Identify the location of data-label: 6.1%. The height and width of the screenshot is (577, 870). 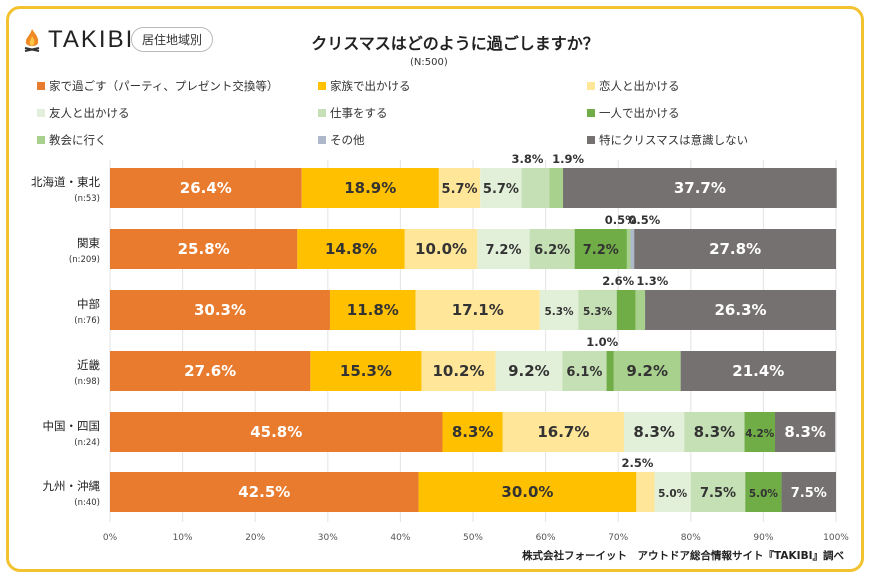
(584, 372).